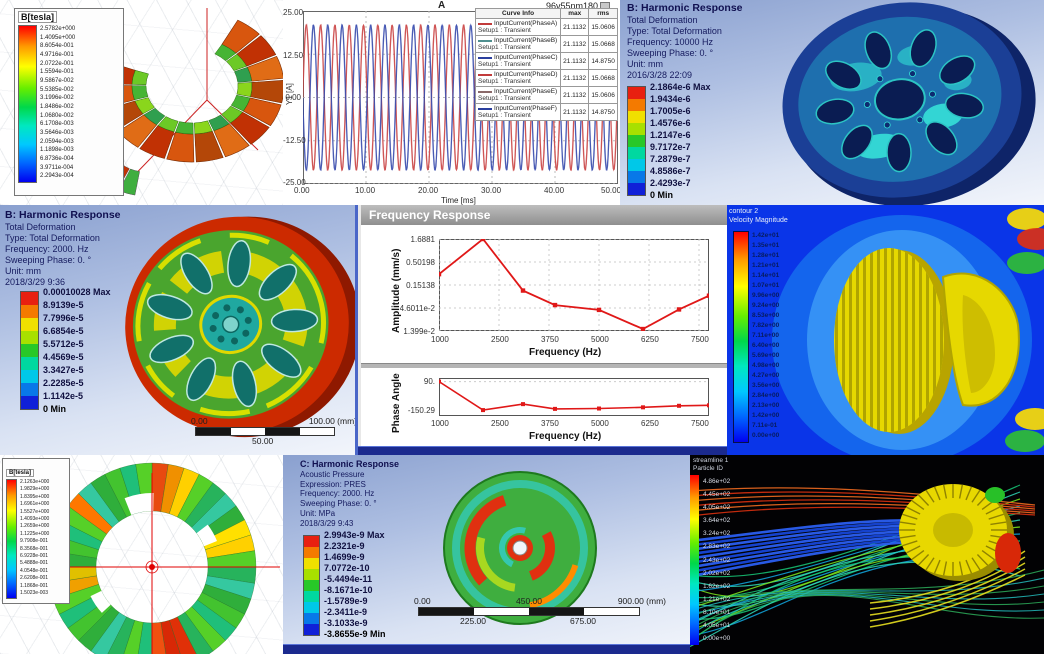 The image size is (1044, 654). I want to click on wheel-model, so click(177, 330).